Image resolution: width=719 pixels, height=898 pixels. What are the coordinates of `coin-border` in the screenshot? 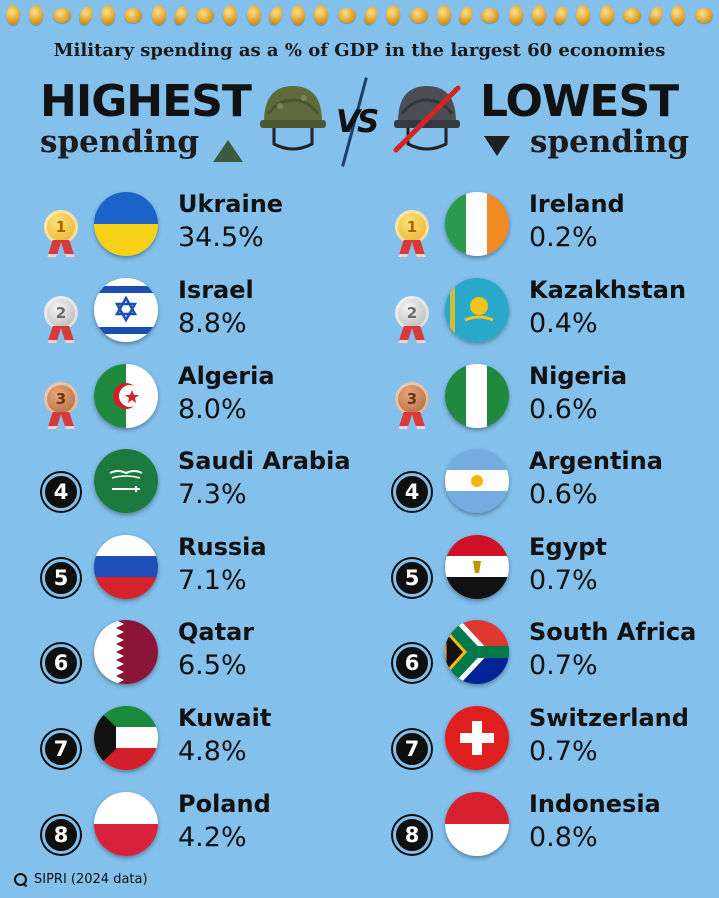 It's located at (359, 15).